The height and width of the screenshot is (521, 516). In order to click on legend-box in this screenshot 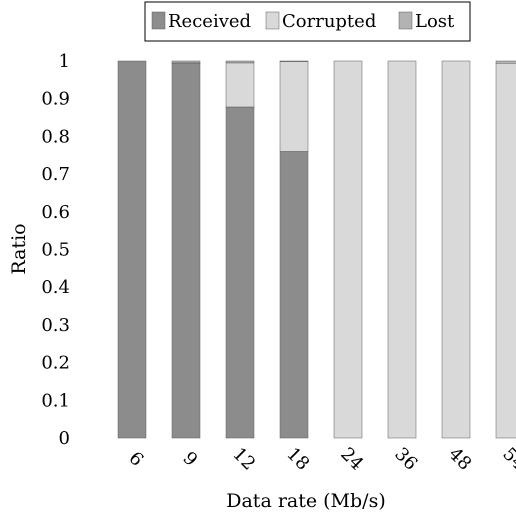, I will do `click(307, 21)`.